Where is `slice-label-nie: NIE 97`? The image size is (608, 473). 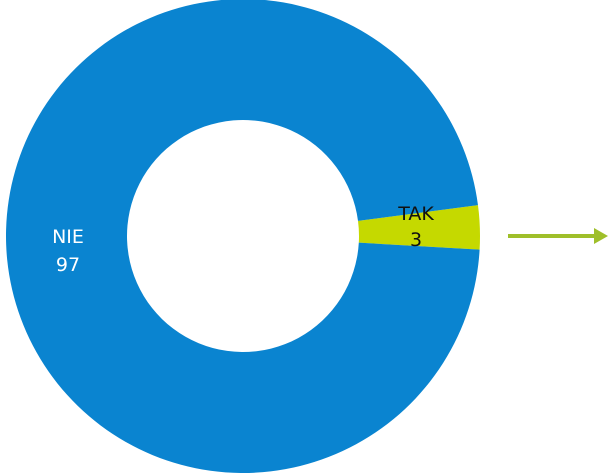
slice-label-nie: NIE 97 is located at coordinates (68, 251).